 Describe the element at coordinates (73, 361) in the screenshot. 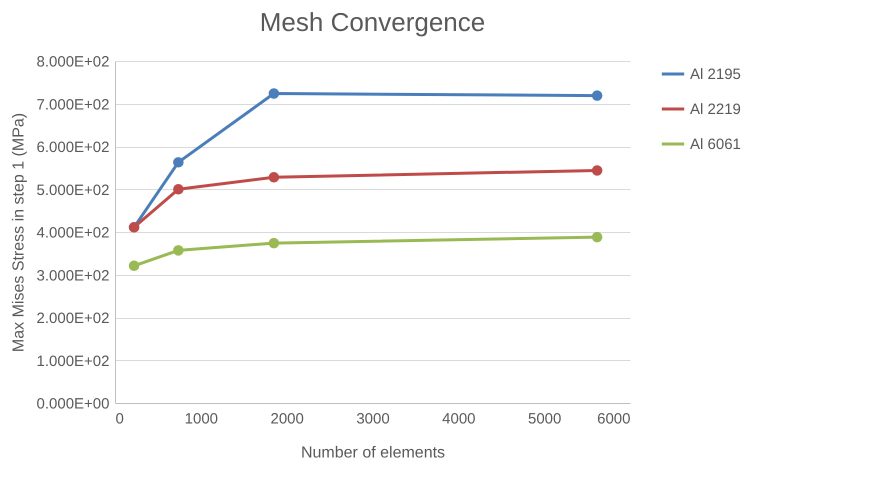

I see `y-tick-label: 1.000E+02` at that location.